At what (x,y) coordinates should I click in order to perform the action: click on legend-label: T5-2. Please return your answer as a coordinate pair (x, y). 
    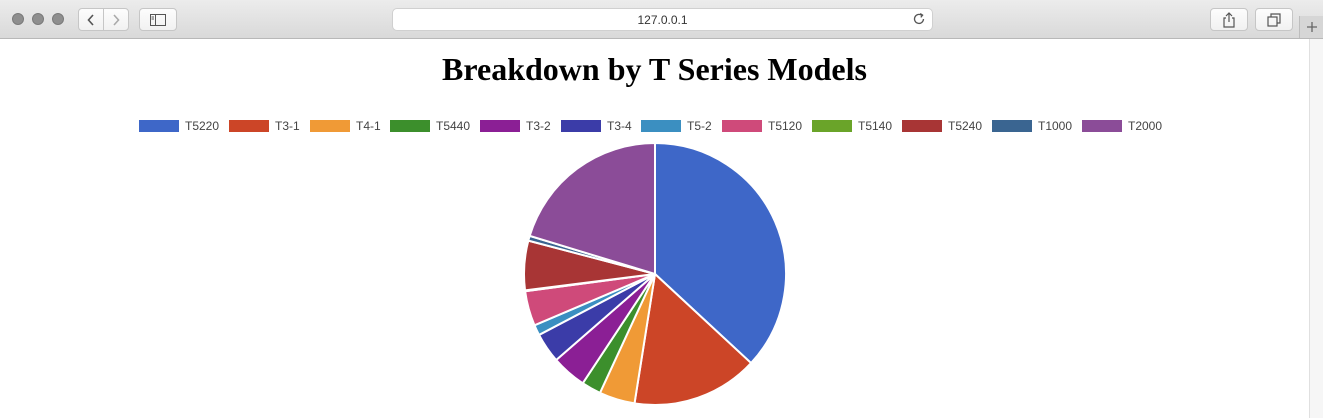
    Looking at the image, I should click on (699, 126).